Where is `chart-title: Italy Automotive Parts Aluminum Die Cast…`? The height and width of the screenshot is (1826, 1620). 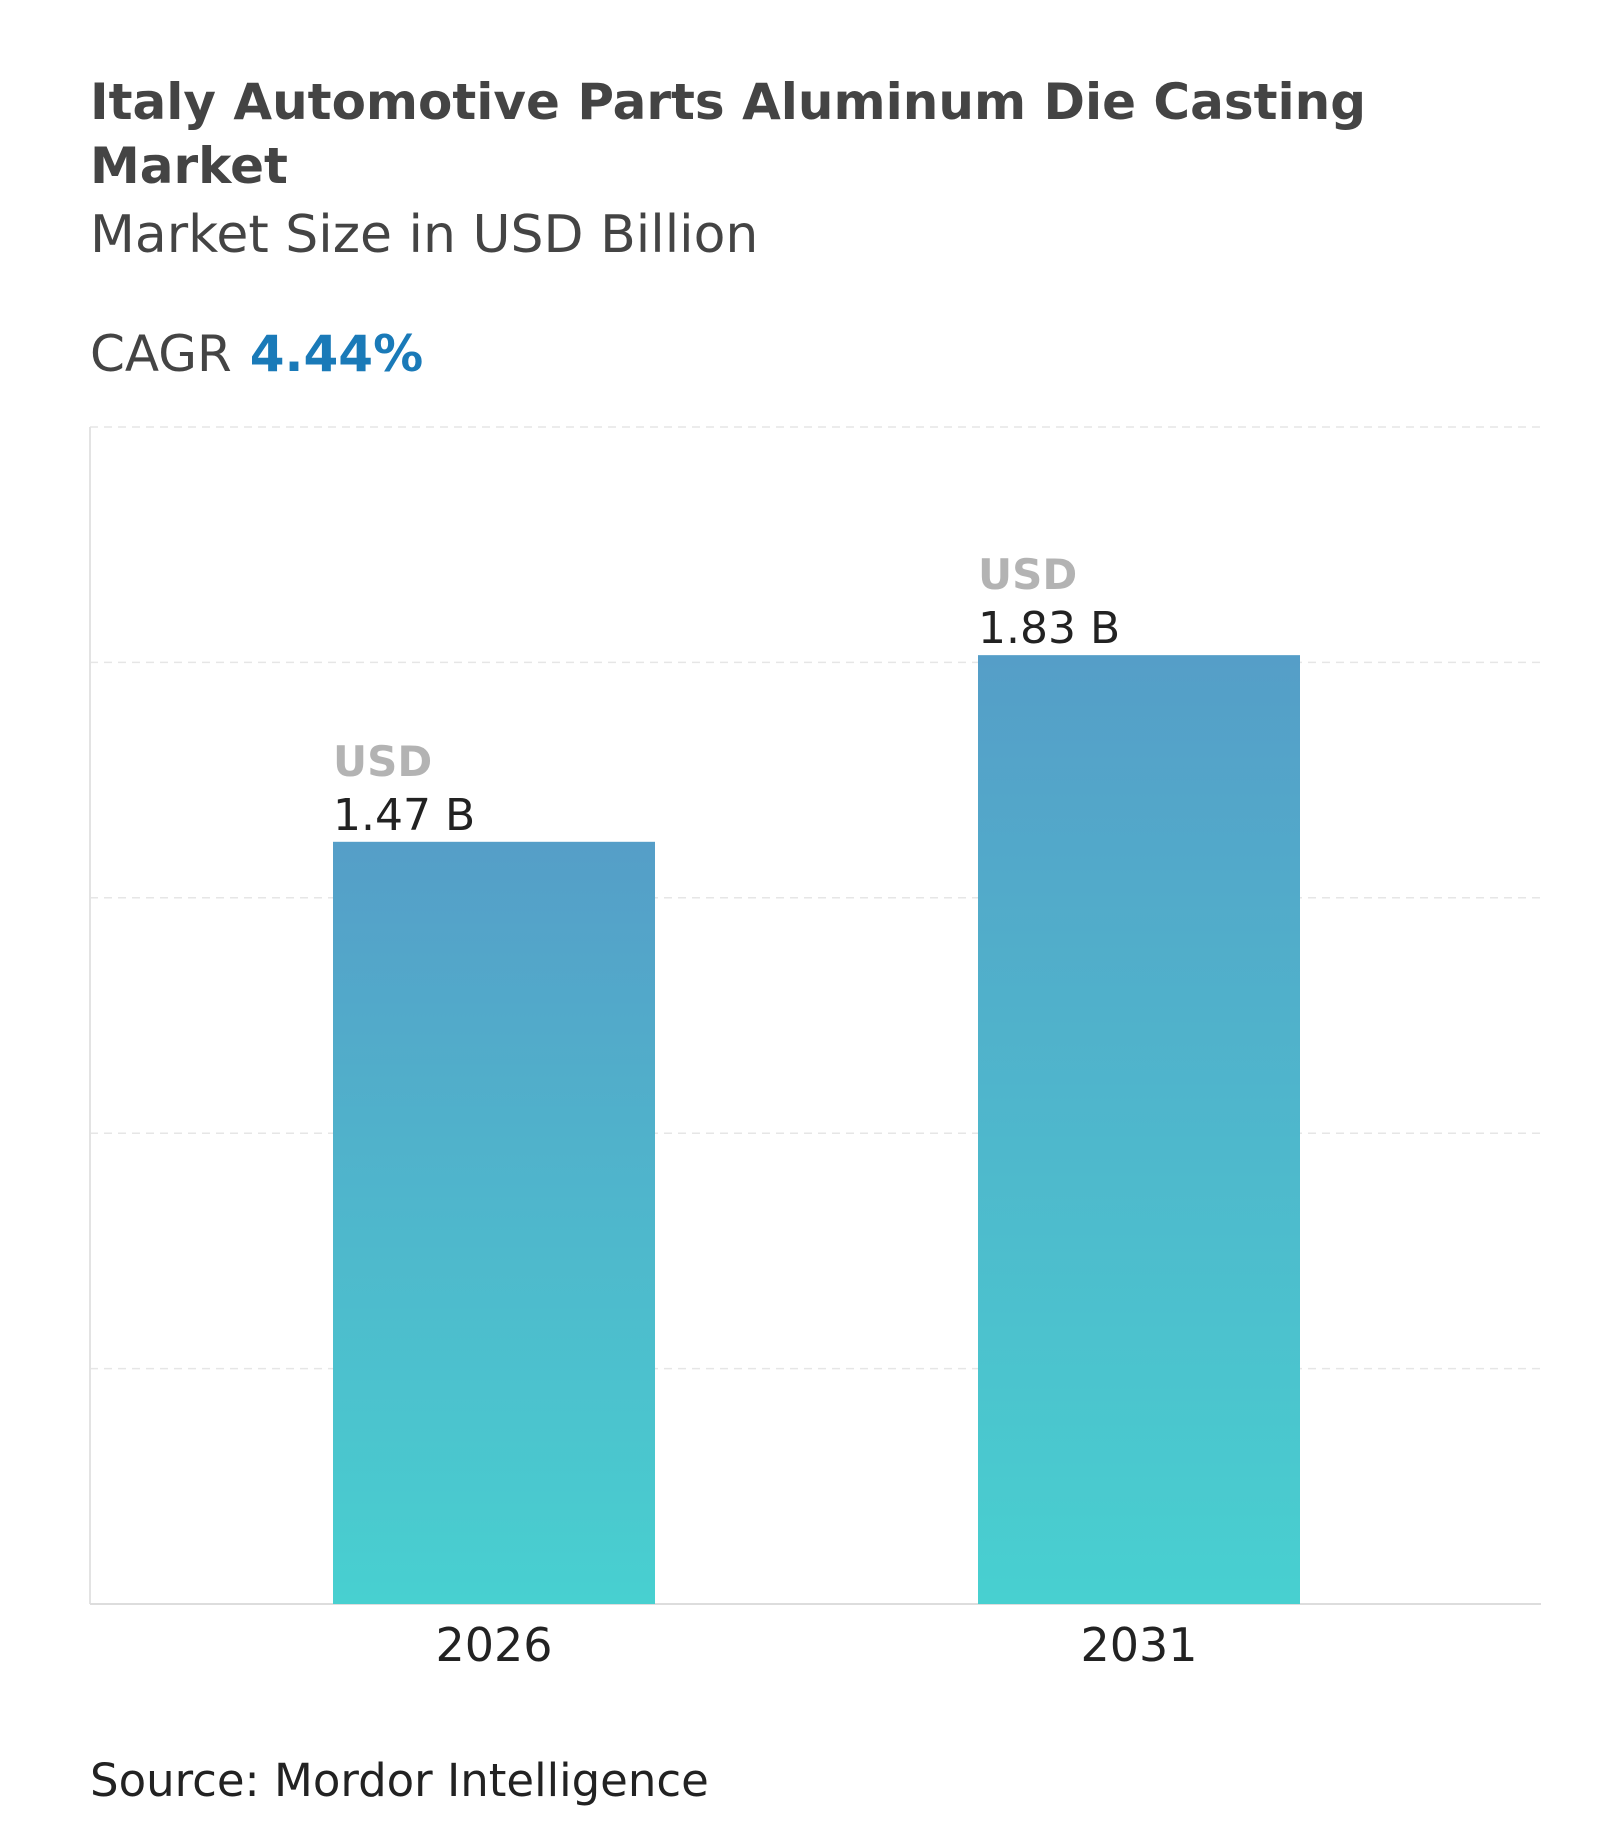 chart-title: Italy Automotive Parts Aluminum Die Cast… is located at coordinates (728, 134).